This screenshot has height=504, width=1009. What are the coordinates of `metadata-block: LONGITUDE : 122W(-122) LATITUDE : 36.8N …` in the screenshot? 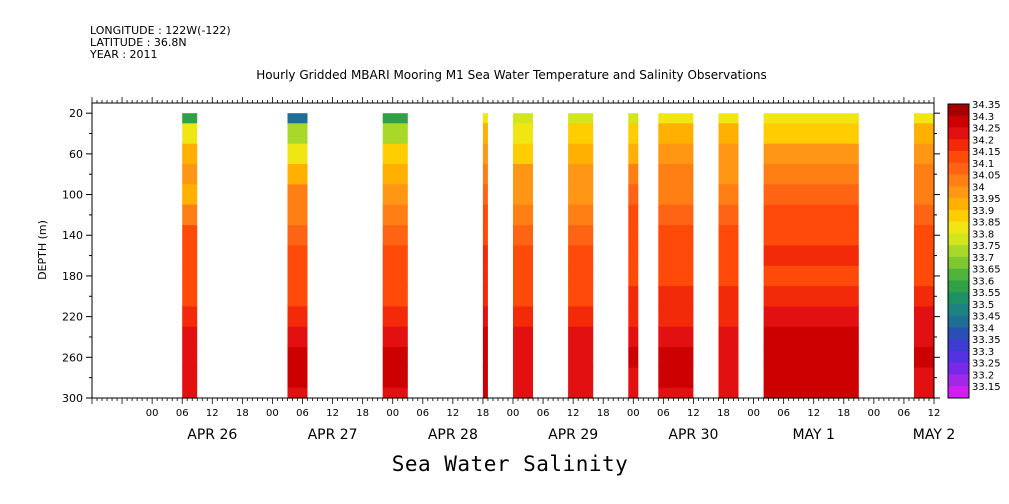 It's located at (160, 43).